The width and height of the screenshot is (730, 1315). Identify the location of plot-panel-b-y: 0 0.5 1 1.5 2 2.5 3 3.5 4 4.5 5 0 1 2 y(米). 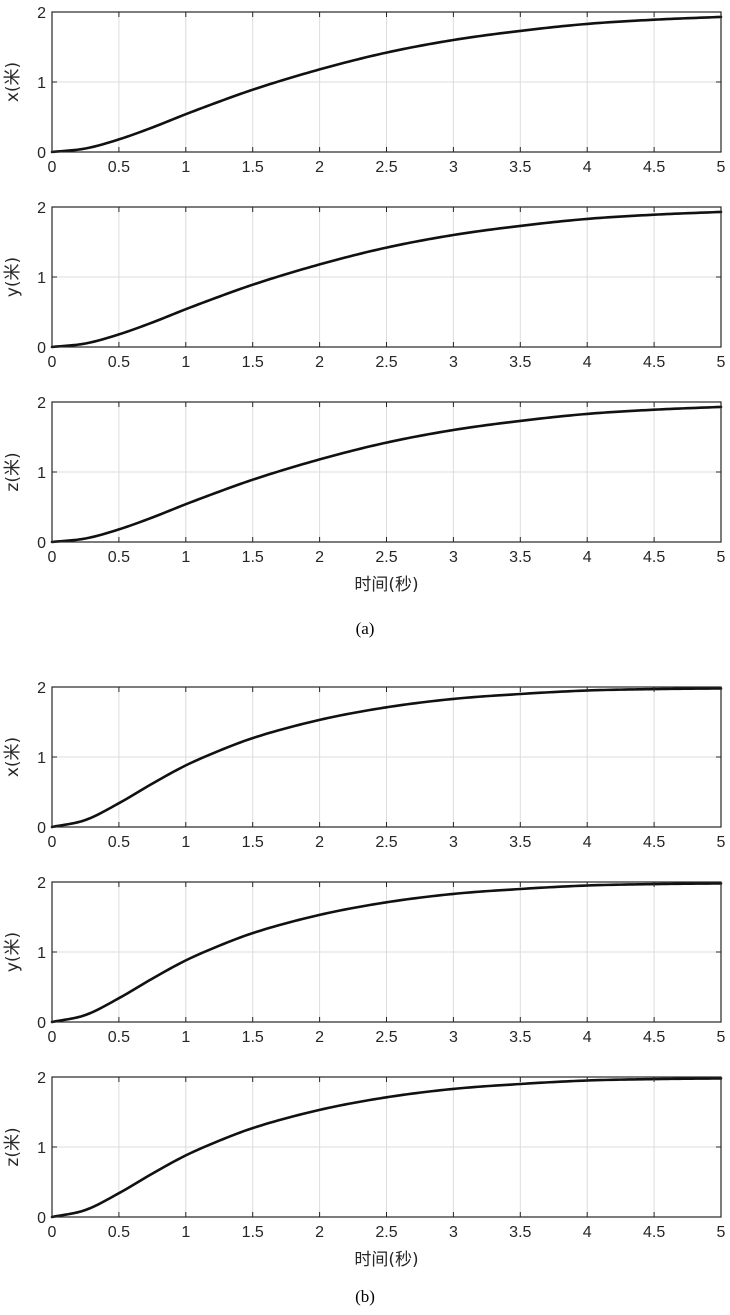
(364, 960).